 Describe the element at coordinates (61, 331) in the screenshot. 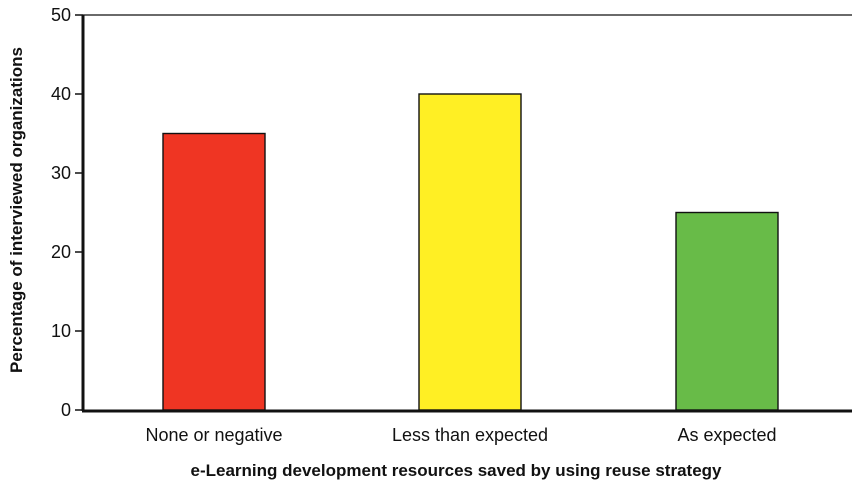

I see `y-tick-label: 10` at that location.